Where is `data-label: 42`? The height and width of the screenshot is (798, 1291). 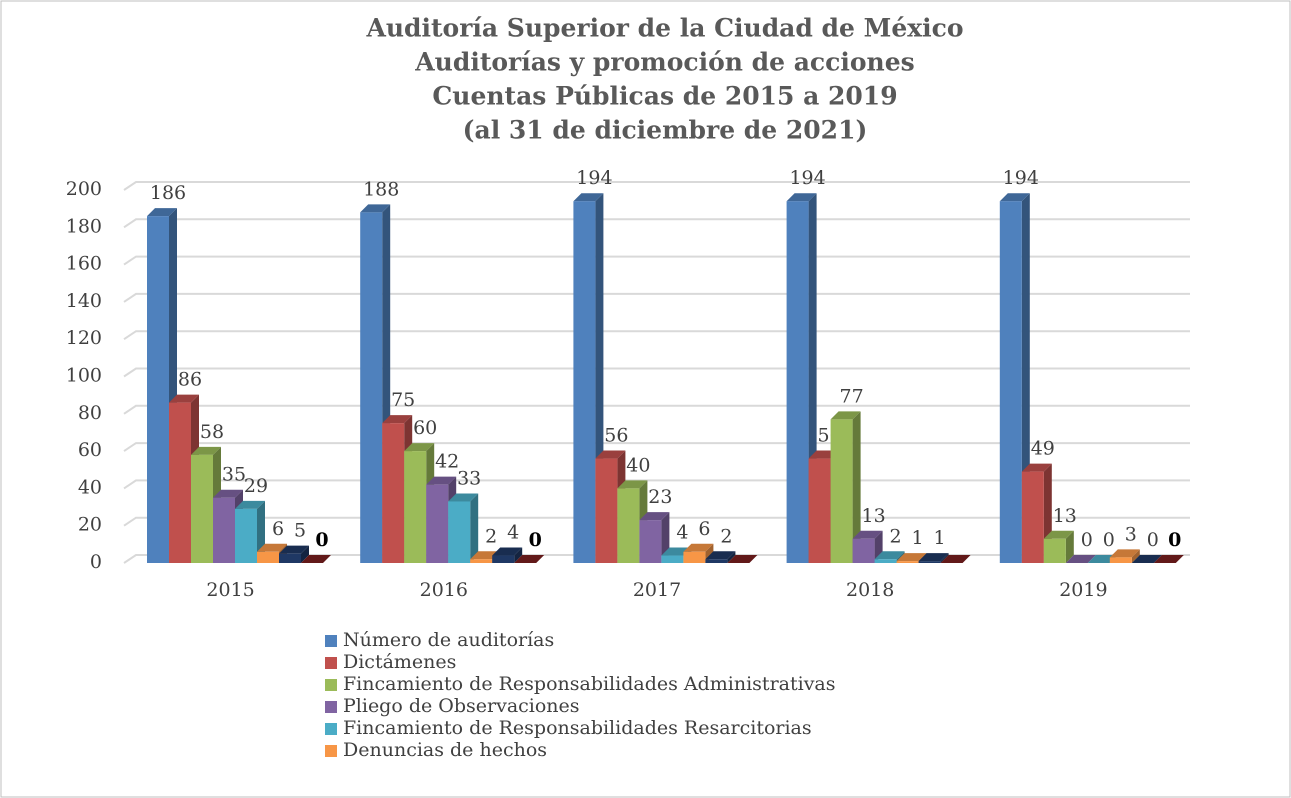
data-label: 42 is located at coordinates (447, 462).